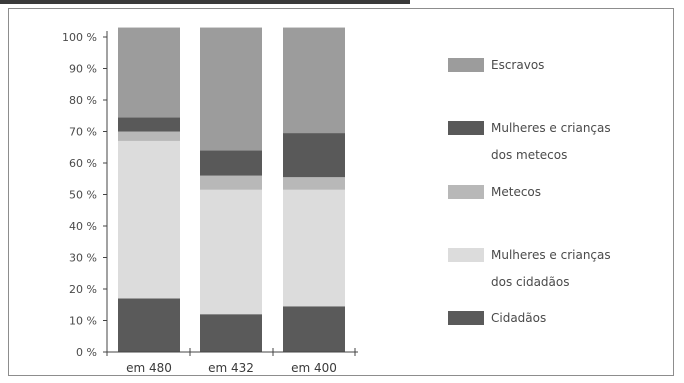 This screenshot has height=383, width=684. Describe the element at coordinates (83, 100) in the screenshot. I see `y-tick-label: 80 %` at that location.